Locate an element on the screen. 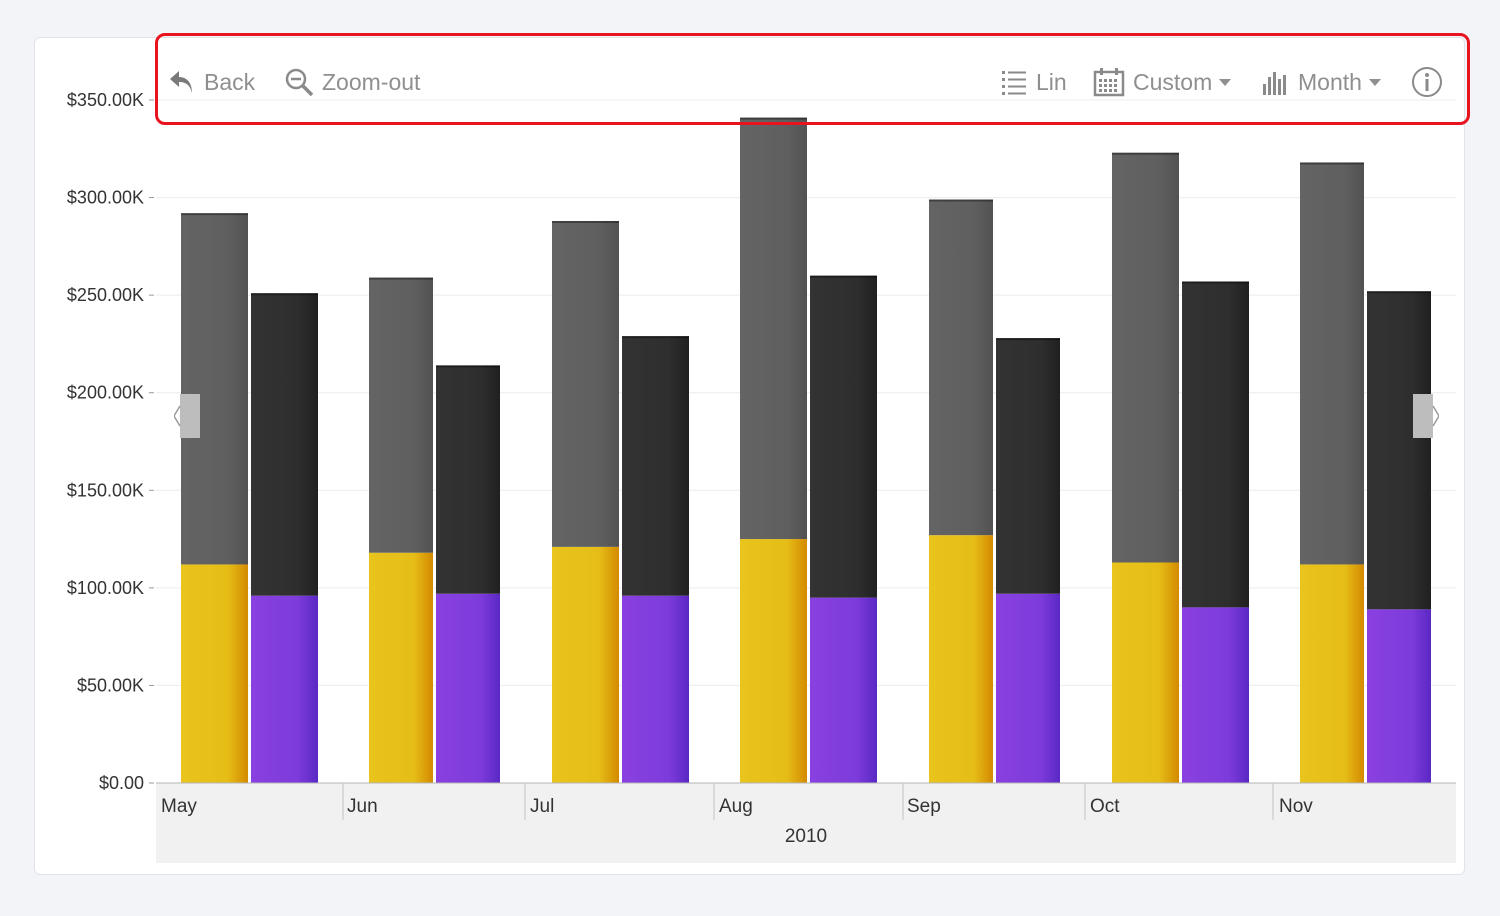 Image resolution: width=1500 pixels, height=916 pixels. info-button is located at coordinates (1427, 82).